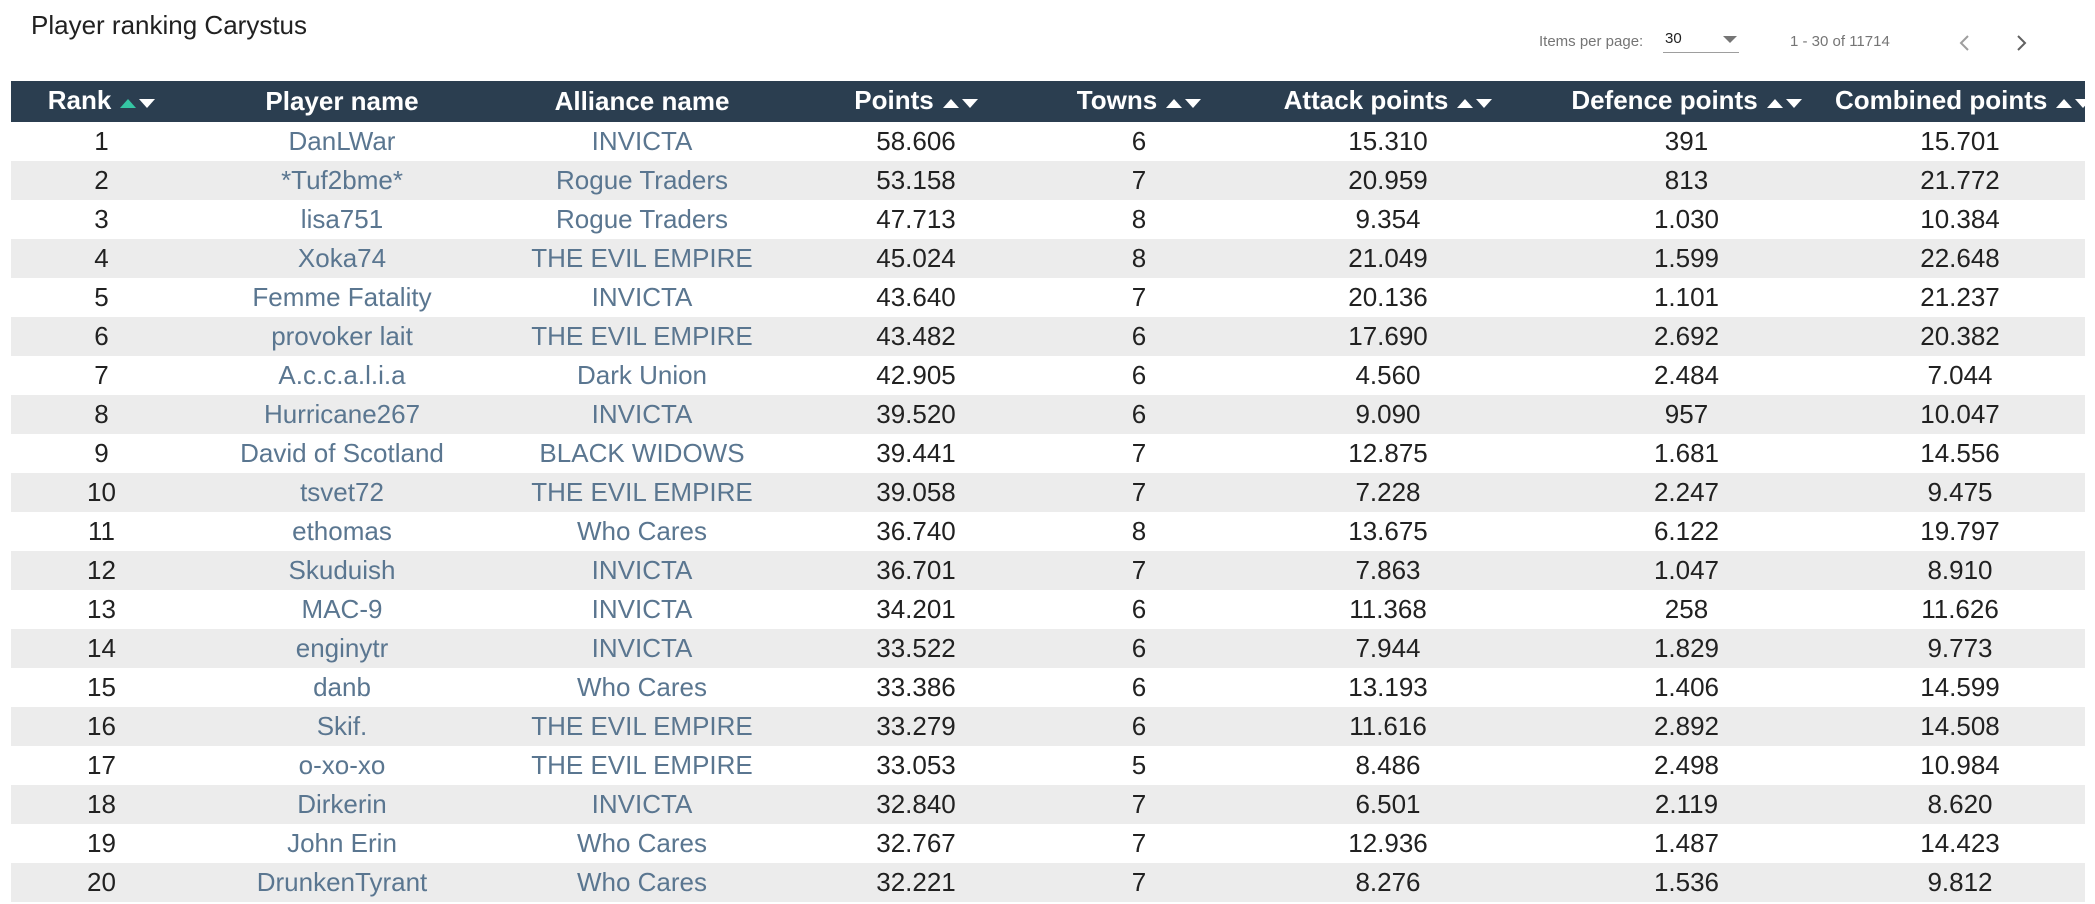 The image size is (2095, 904). What do you see at coordinates (1963, 101) in the screenshot?
I see `column-header-combined: Combined points` at bounding box center [1963, 101].